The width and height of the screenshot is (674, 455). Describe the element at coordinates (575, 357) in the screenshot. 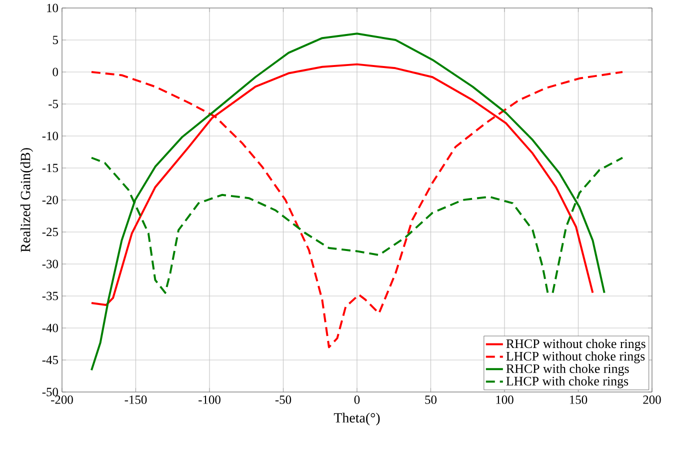

I see `legend-label: LHCP without choke rings` at that location.